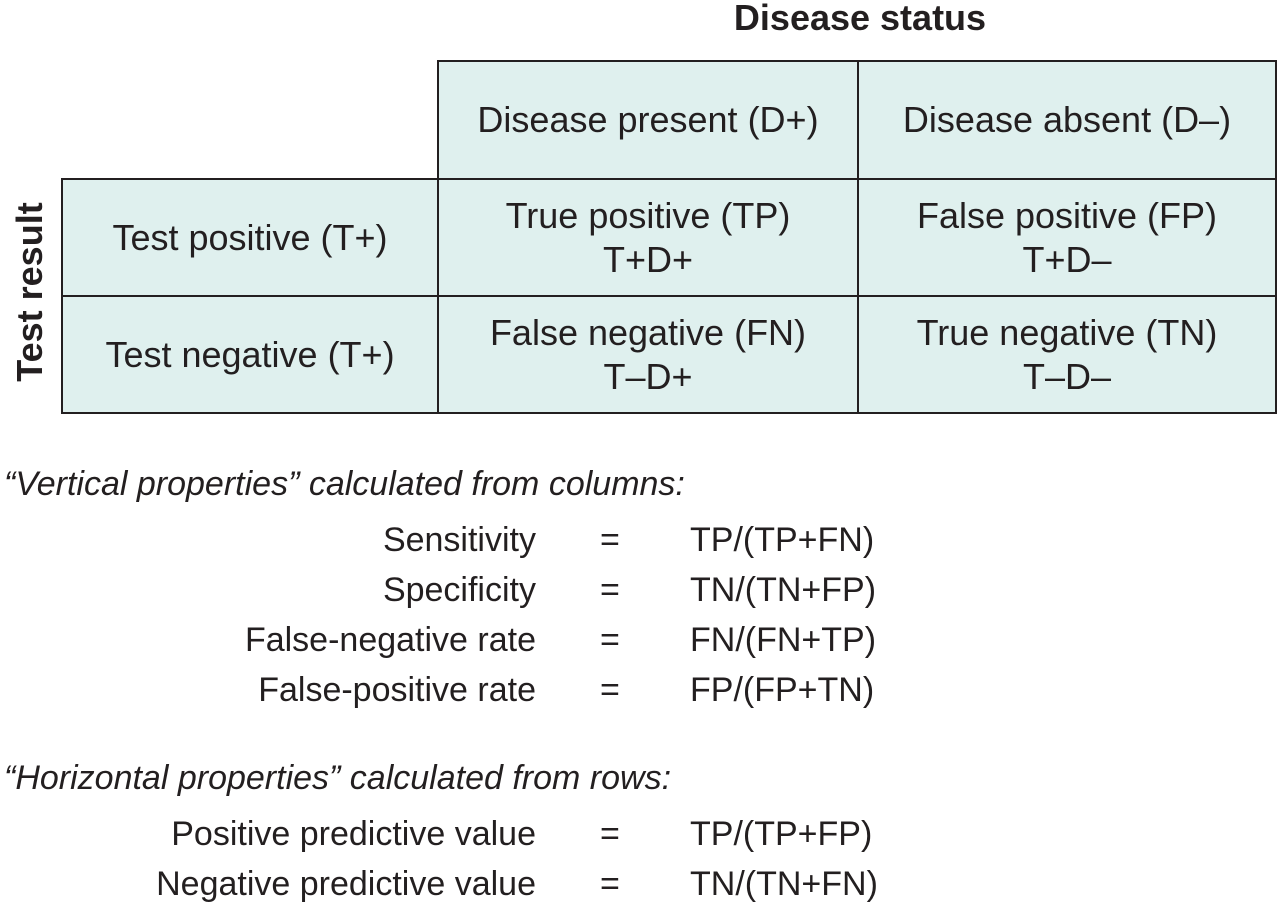 The width and height of the screenshot is (1278, 908). I want to click on col-header-label: Disease absent (D–), so click(1067, 119).